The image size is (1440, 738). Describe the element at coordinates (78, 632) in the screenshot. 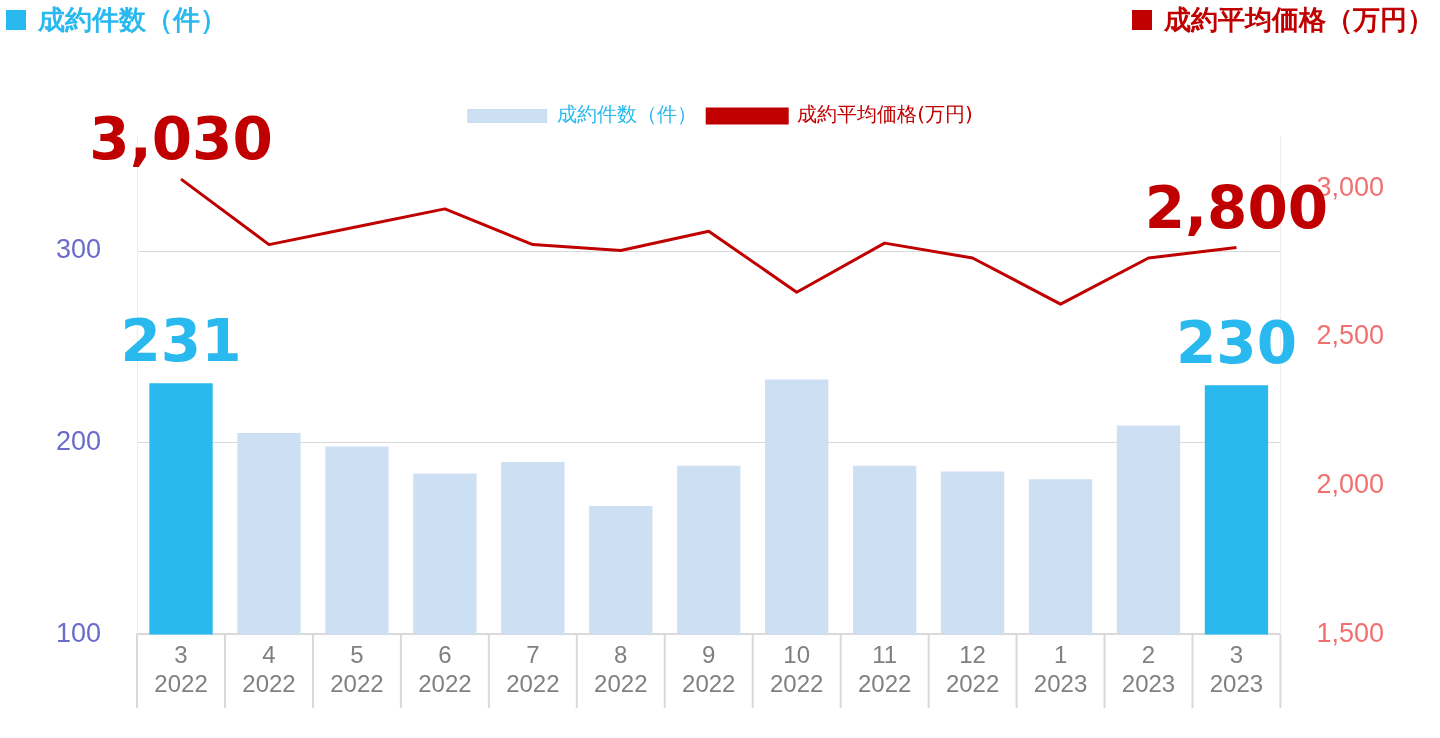

I see `y-tick-label: 100` at that location.